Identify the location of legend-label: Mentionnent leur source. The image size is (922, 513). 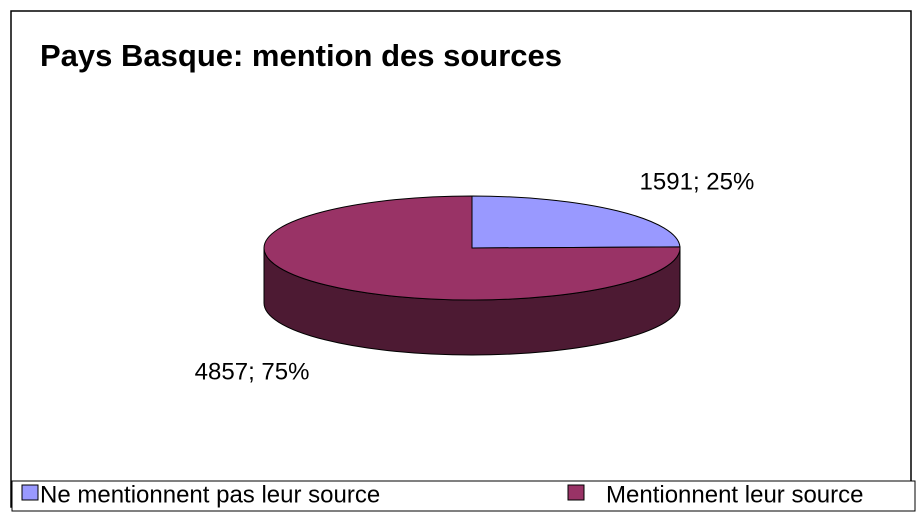
(734, 494).